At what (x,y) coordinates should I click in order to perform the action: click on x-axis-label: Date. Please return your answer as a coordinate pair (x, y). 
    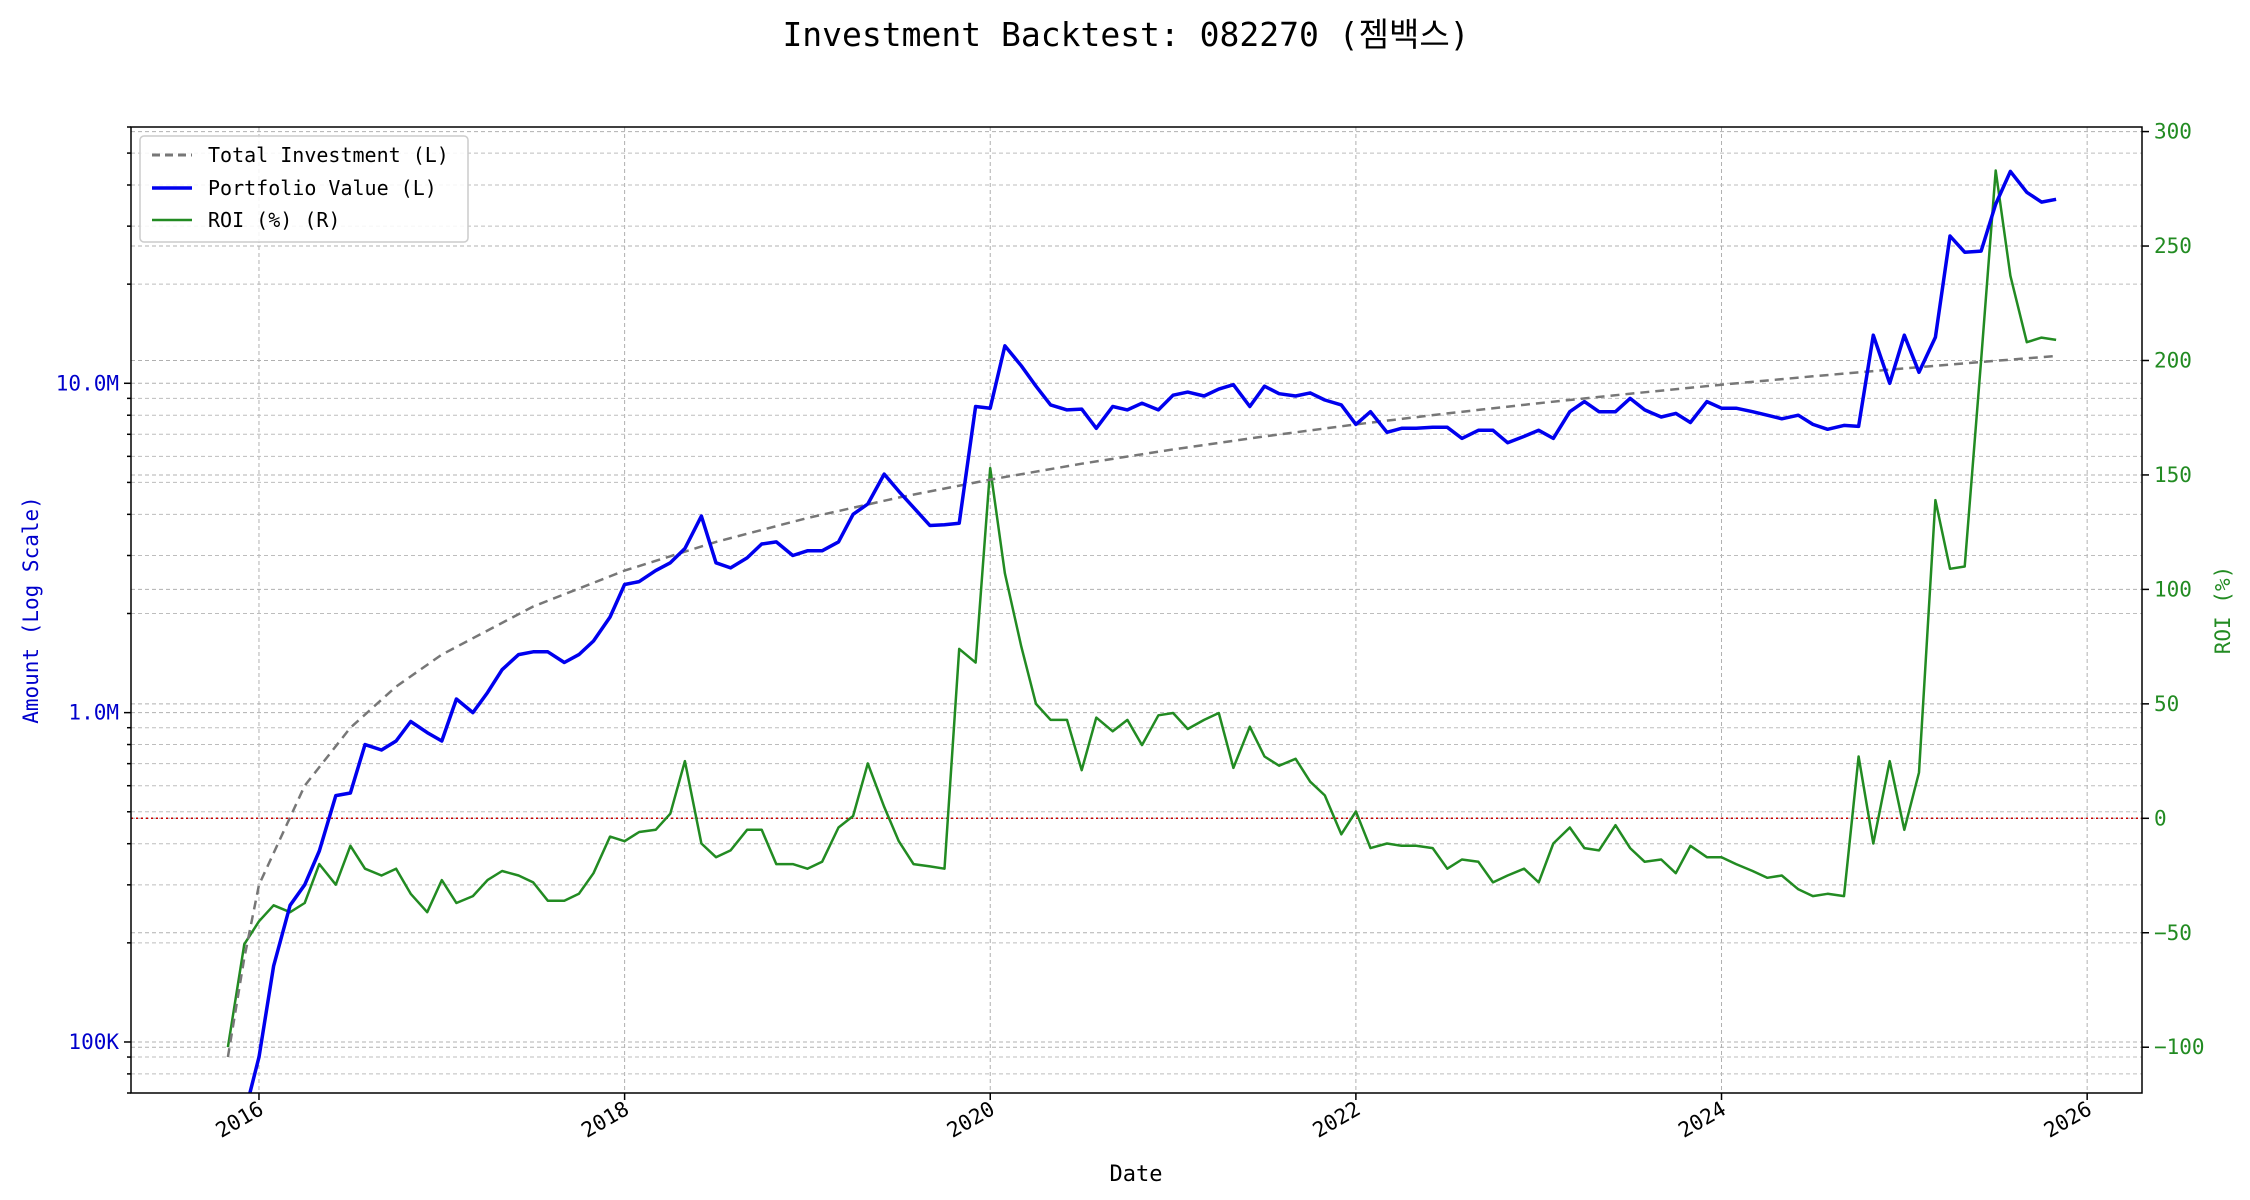
    Looking at the image, I should click on (1136, 1174).